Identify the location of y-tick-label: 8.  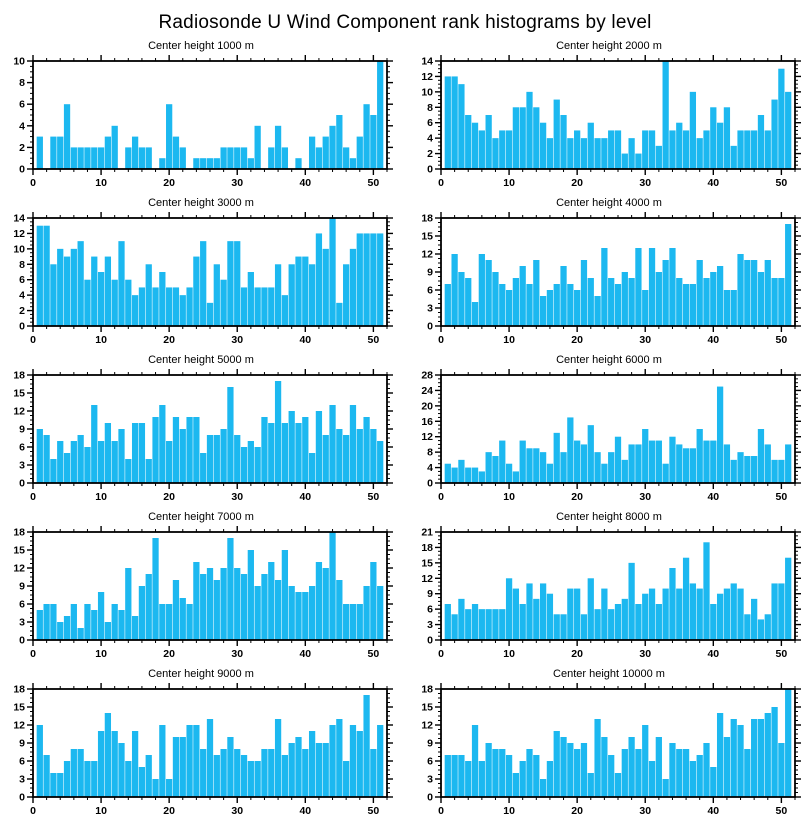
(22, 265).